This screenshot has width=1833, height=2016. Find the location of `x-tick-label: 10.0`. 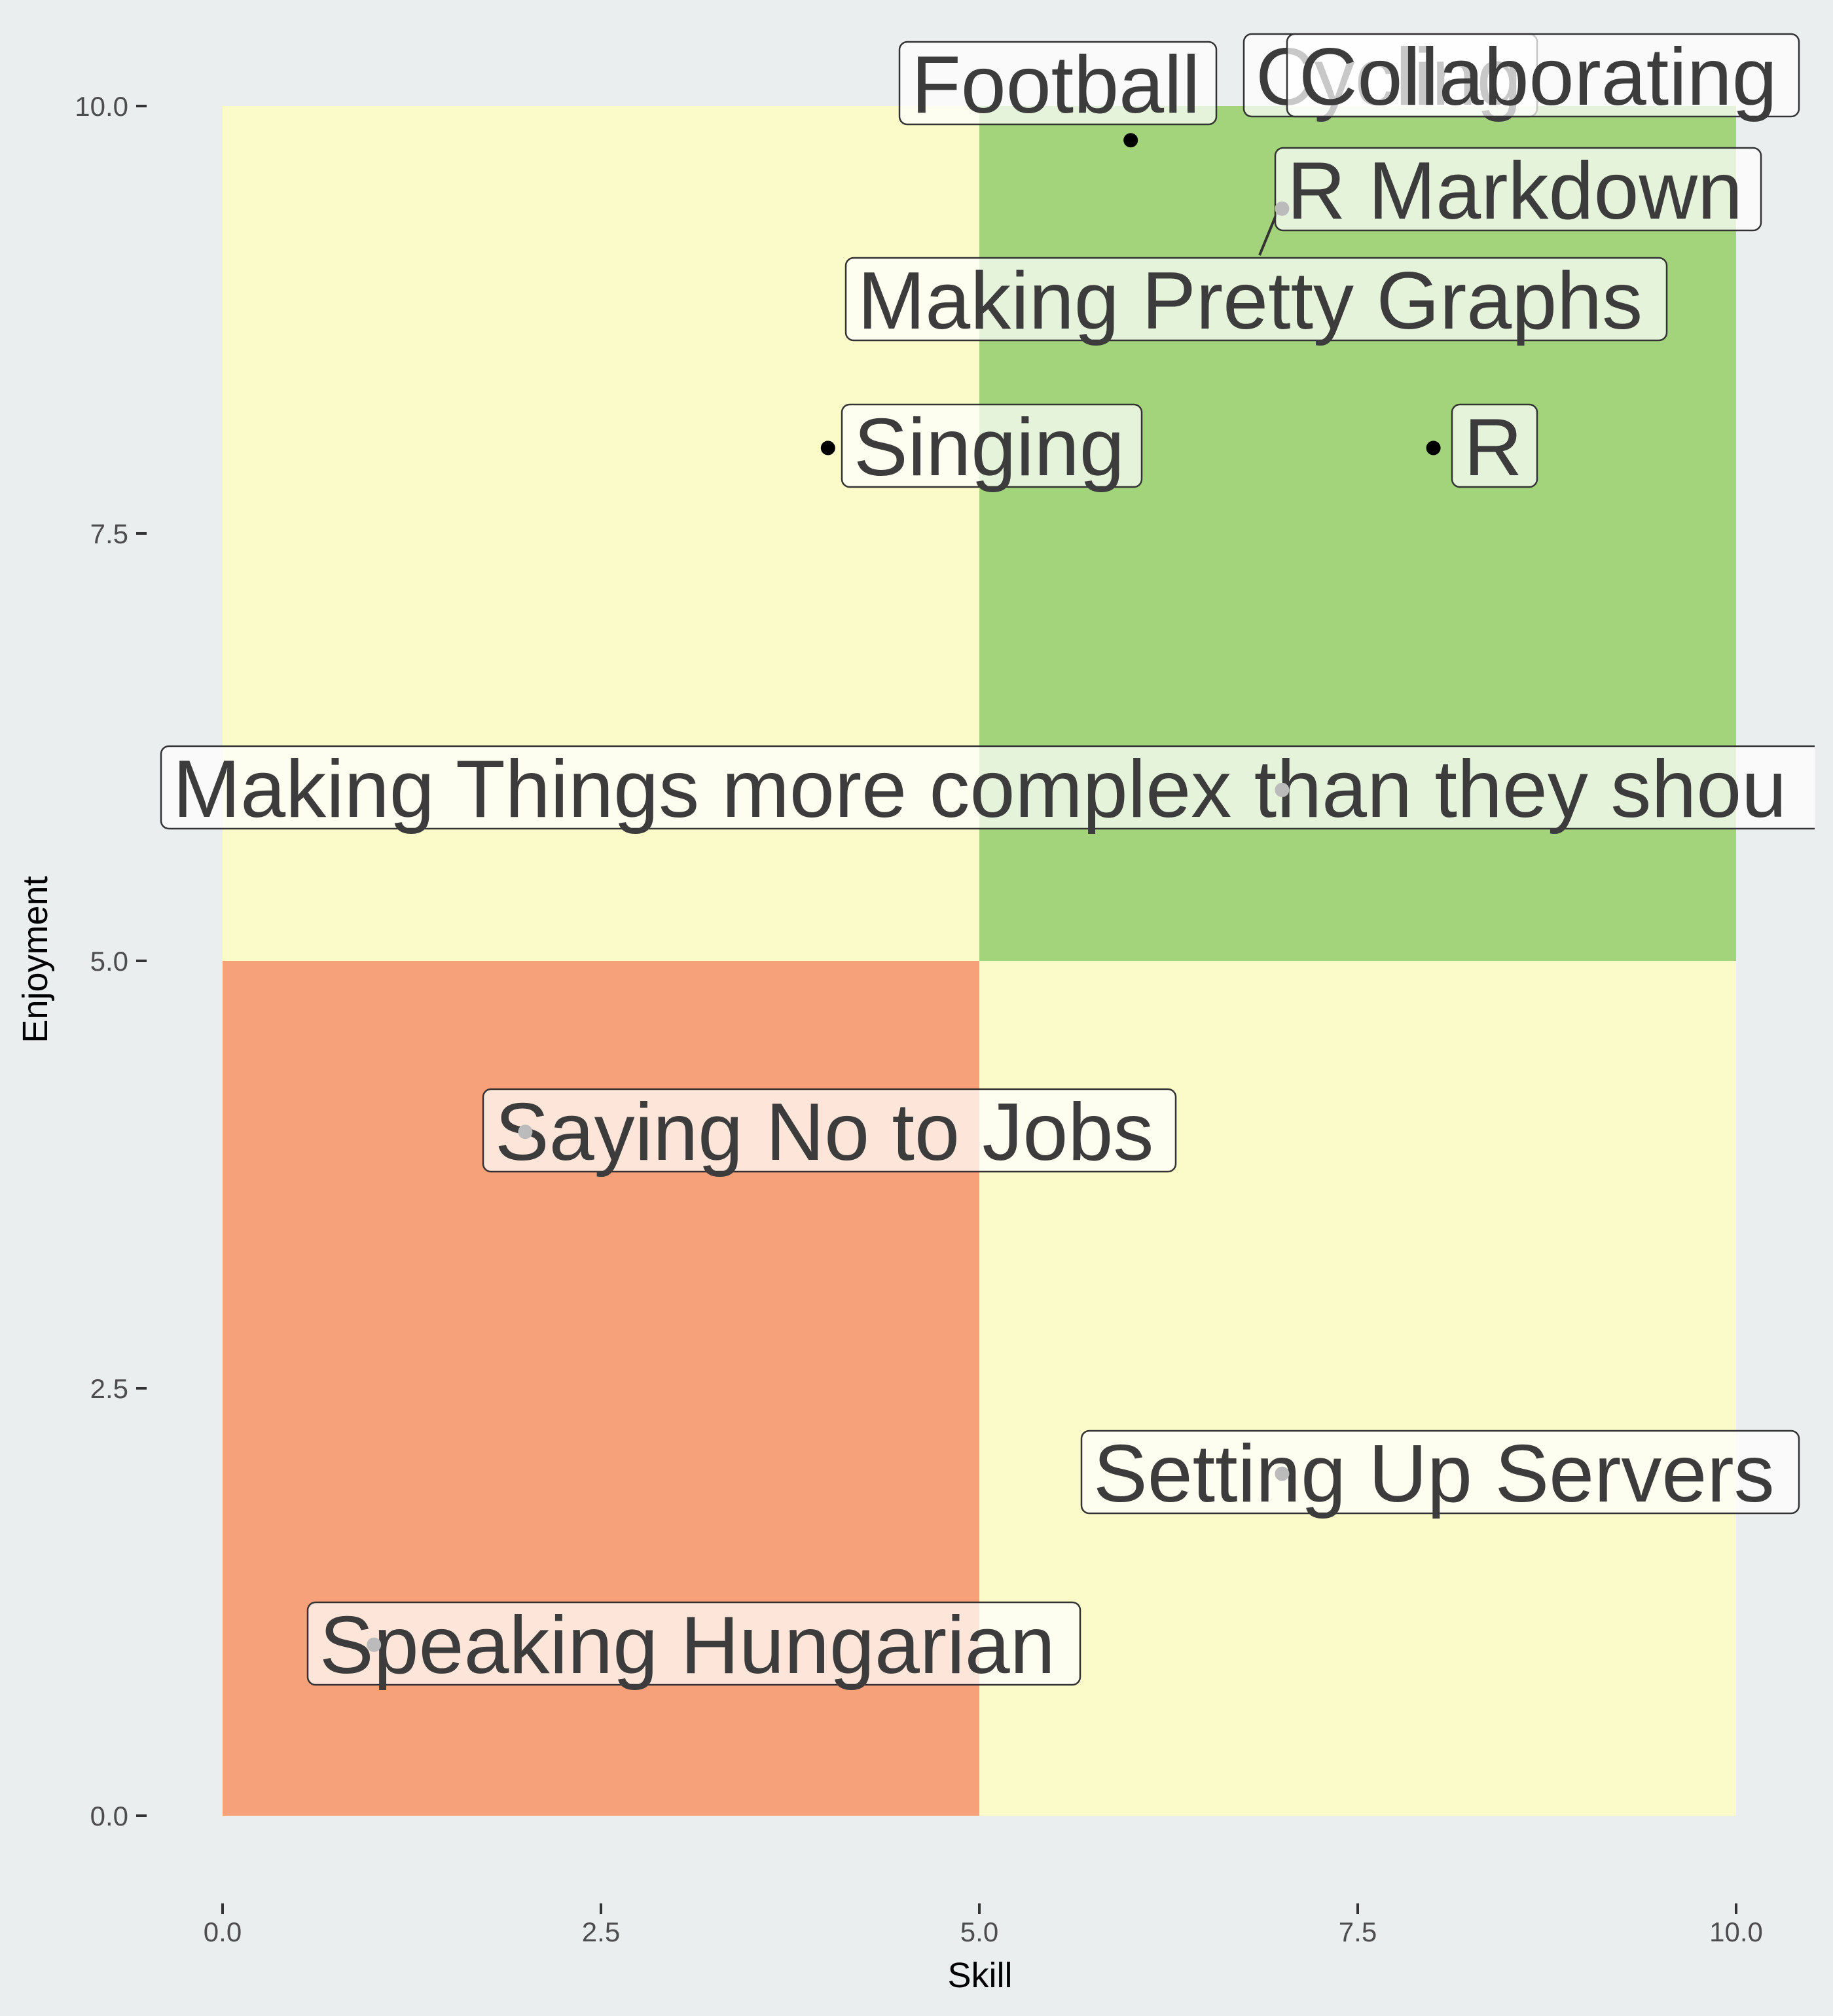

x-tick-label: 10.0 is located at coordinates (1736, 1932).